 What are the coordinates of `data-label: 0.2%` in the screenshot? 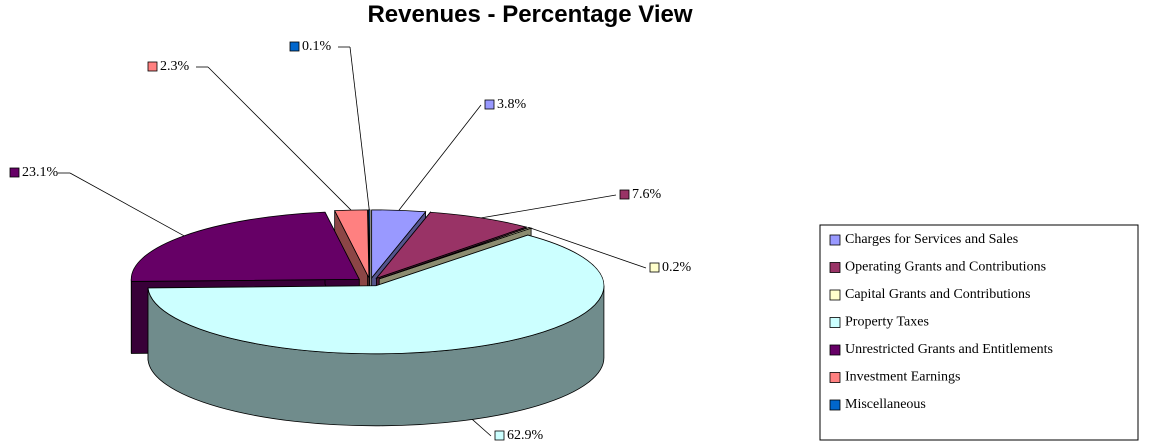 It's located at (677, 267).